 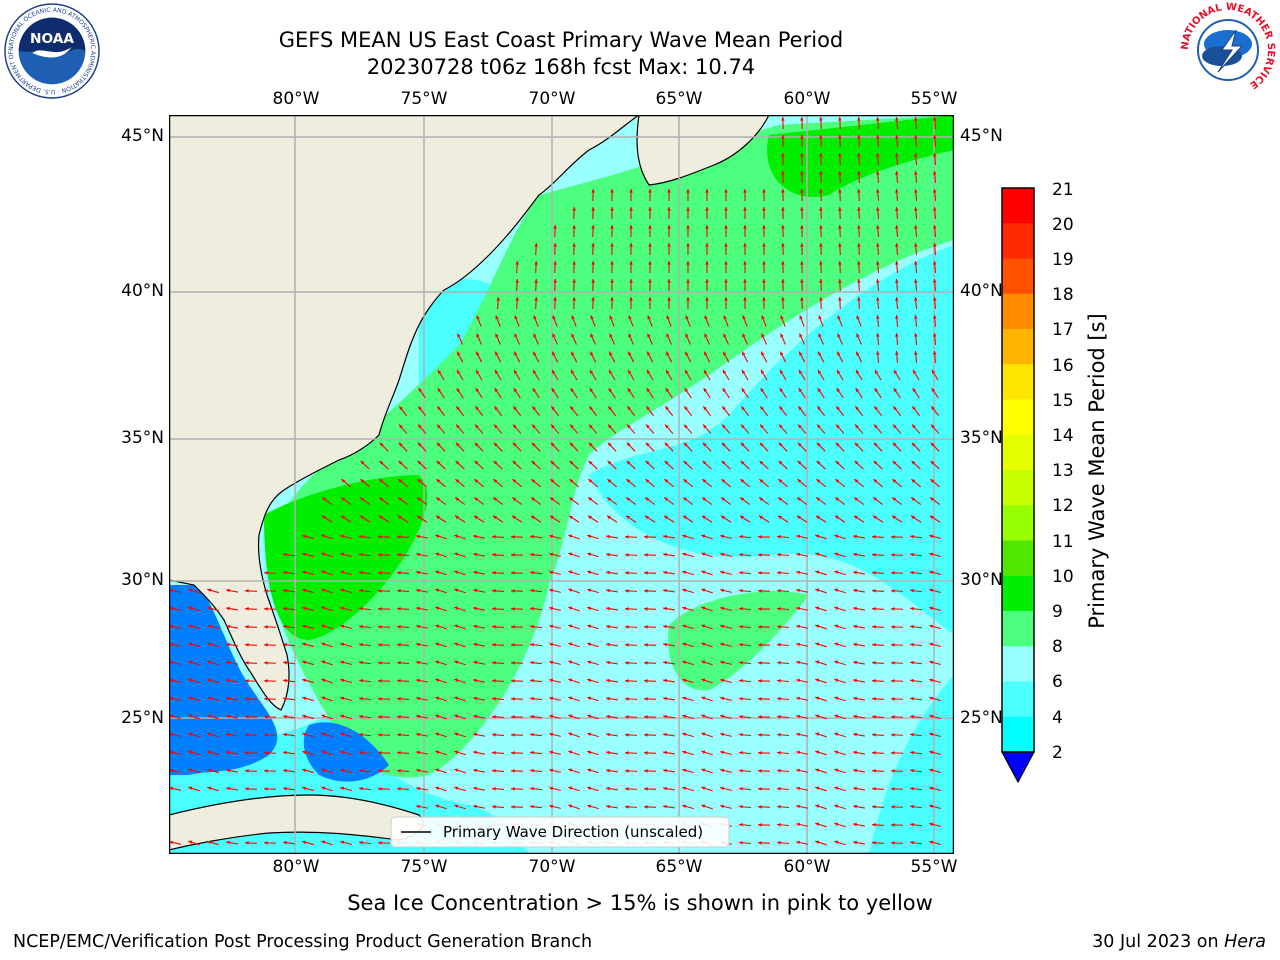 What do you see at coordinates (1063, 366) in the screenshot?
I see `colorbar-tick: 16` at bounding box center [1063, 366].